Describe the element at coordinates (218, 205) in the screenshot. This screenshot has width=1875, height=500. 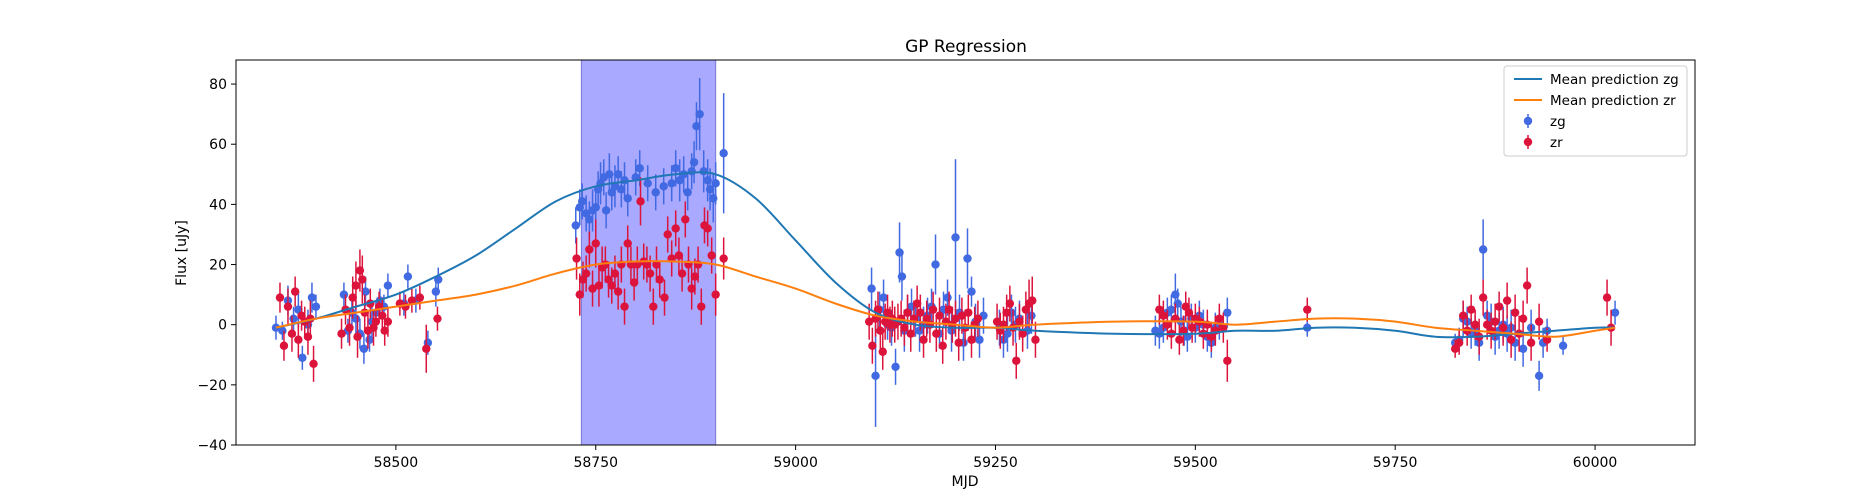
I see `y-tick-label: 40` at that location.